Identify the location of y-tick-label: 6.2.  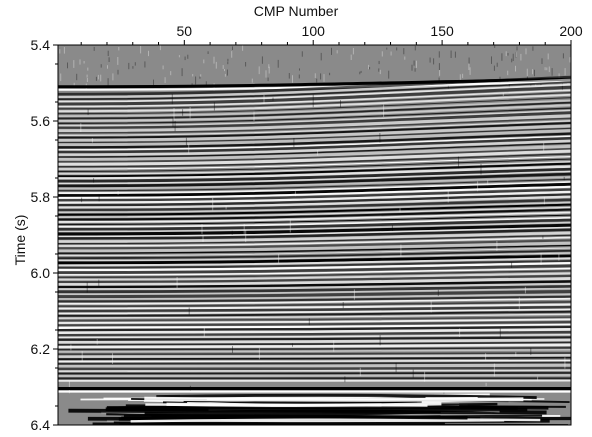
(41, 349).